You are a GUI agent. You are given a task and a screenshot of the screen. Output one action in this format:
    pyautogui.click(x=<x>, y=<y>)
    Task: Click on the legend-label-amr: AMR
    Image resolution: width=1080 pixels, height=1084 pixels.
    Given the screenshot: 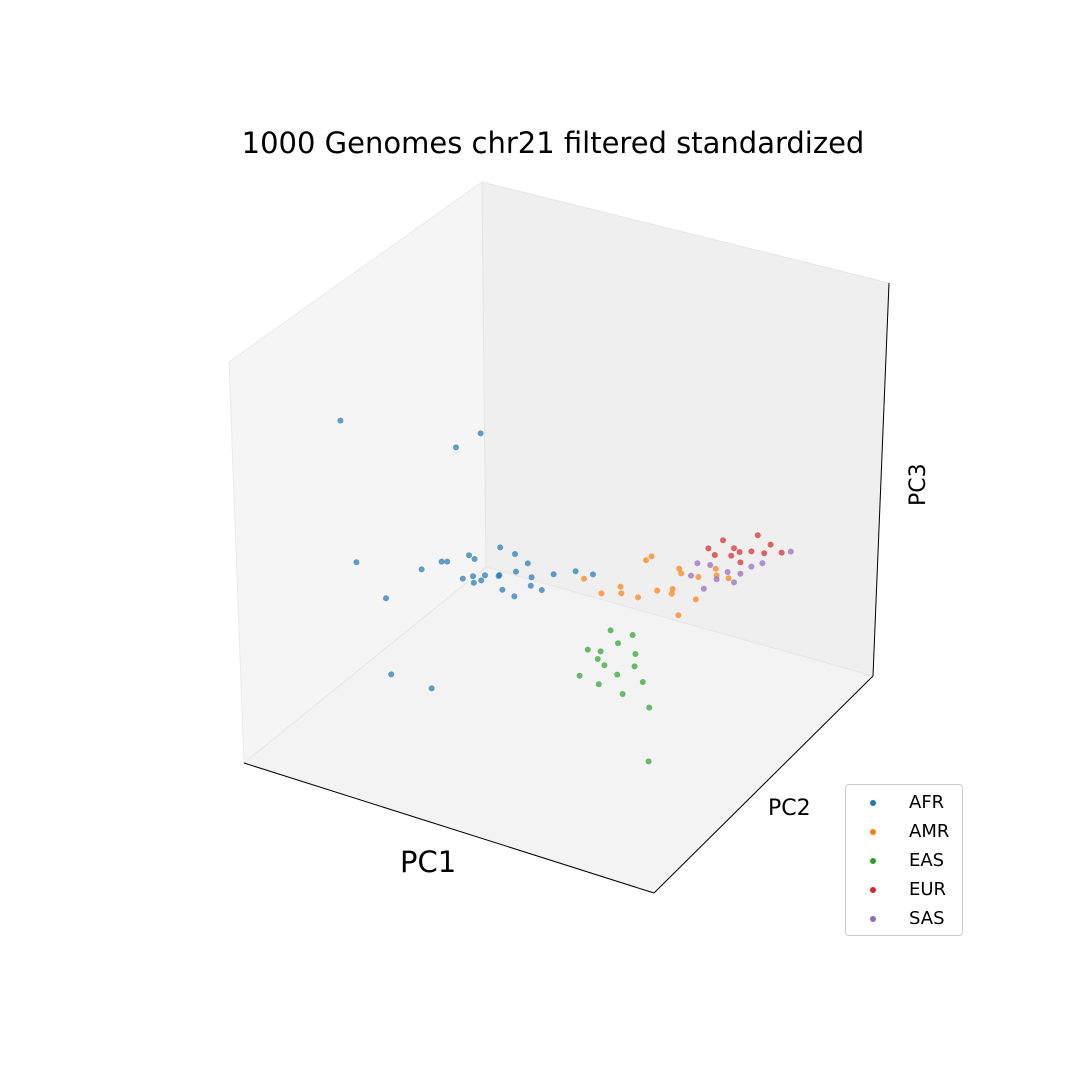 What is the action you would take?
    pyautogui.click(x=929, y=831)
    